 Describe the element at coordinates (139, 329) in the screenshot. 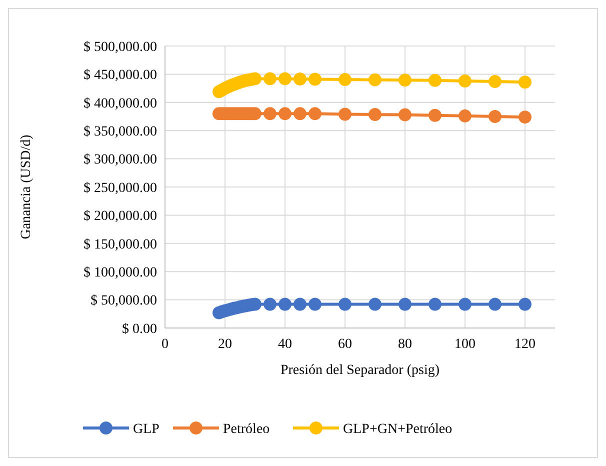

I see `y-tick-label: $ 0.00` at that location.